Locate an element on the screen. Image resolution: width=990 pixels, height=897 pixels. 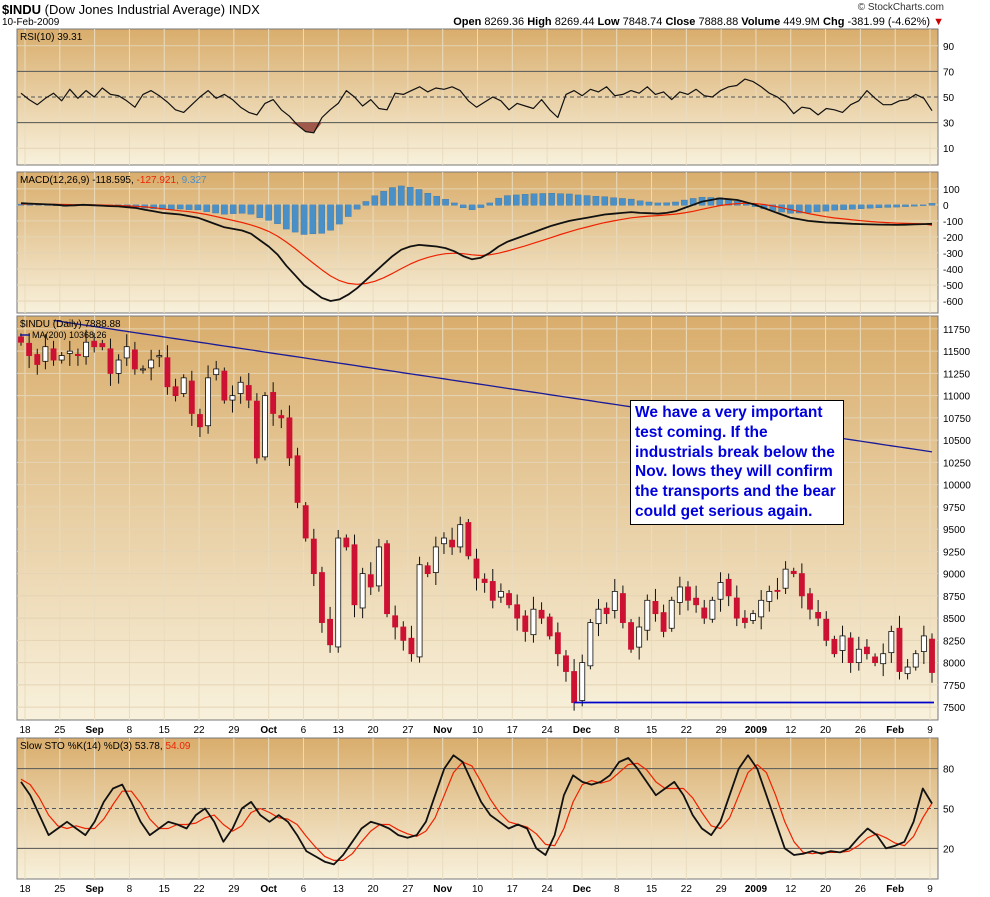
macd-signal-line is located at coordinates (477, 243).